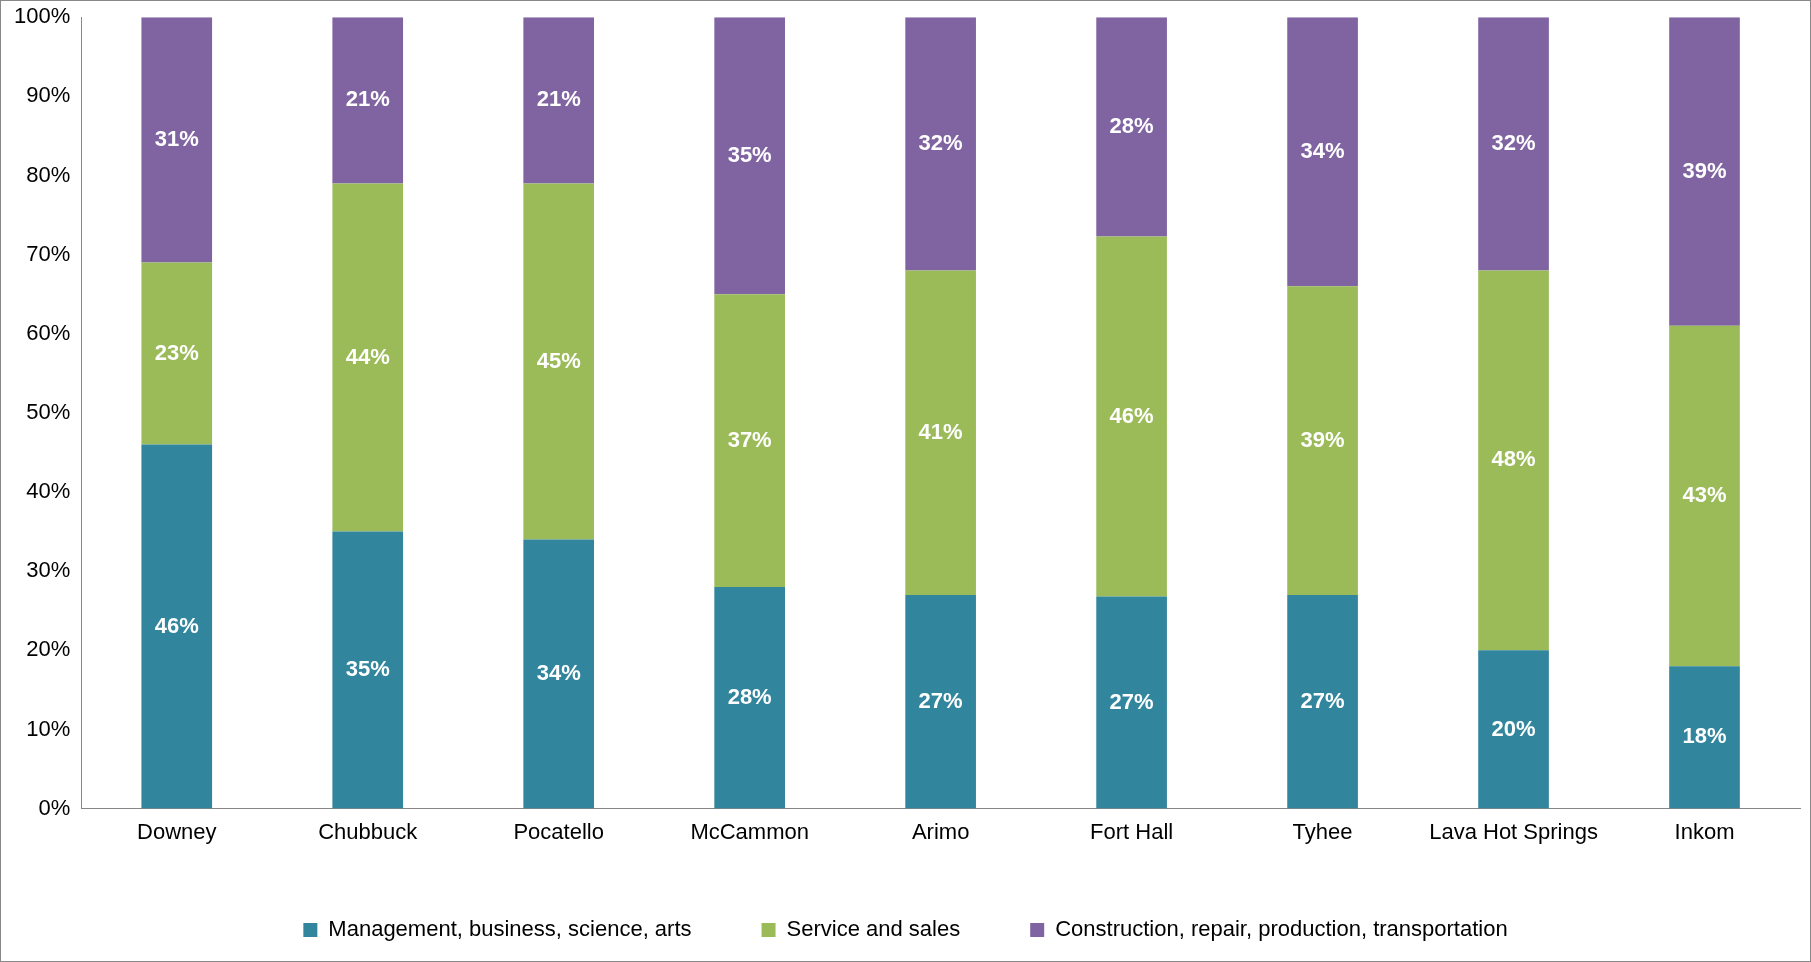 Image resolution: width=1811 pixels, height=962 pixels. What do you see at coordinates (48, 649) in the screenshot?
I see `y-tick-label: 20%` at bounding box center [48, 649].